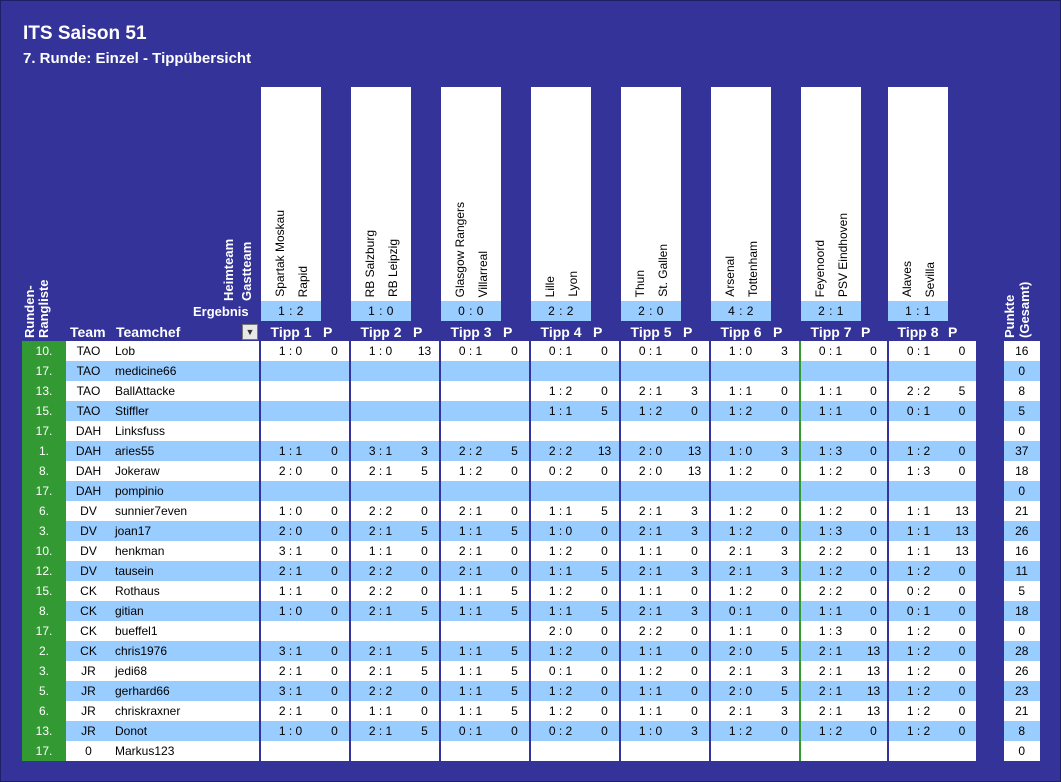  Describe the element at coordinates (185, 411) in the screenshot. I see `teamchef-cell: Stiffler` at that location.